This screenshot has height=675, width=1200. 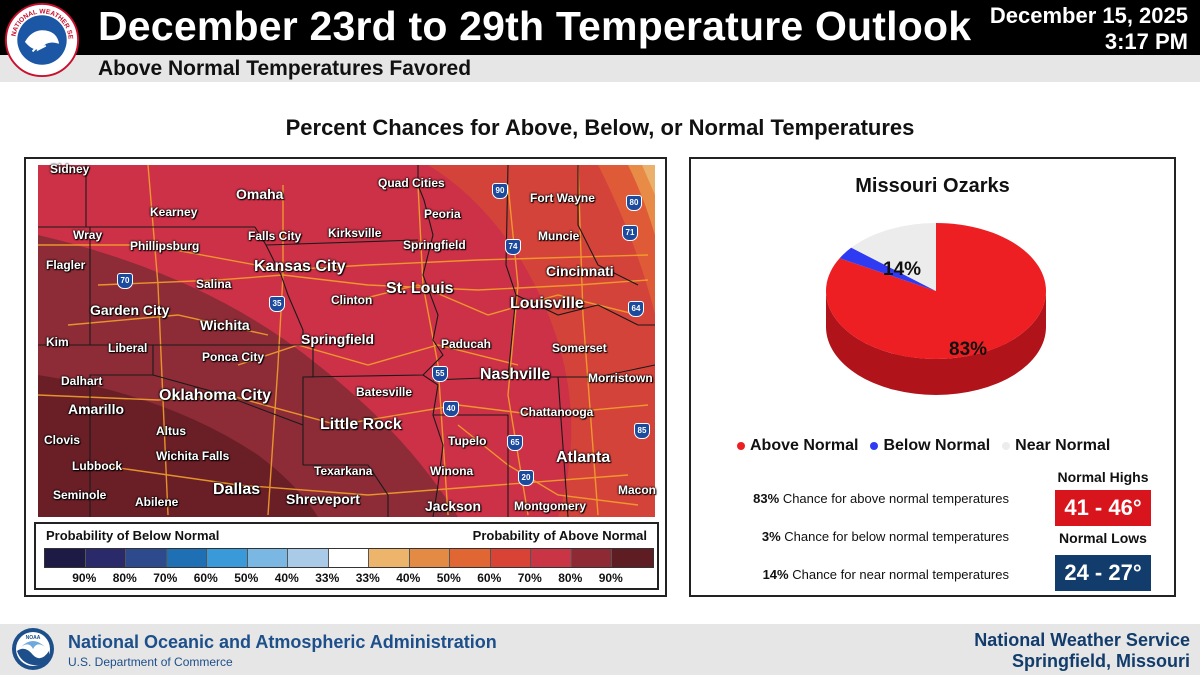 I want to click on city-label: St. Louis, so click(x=420, y=288).